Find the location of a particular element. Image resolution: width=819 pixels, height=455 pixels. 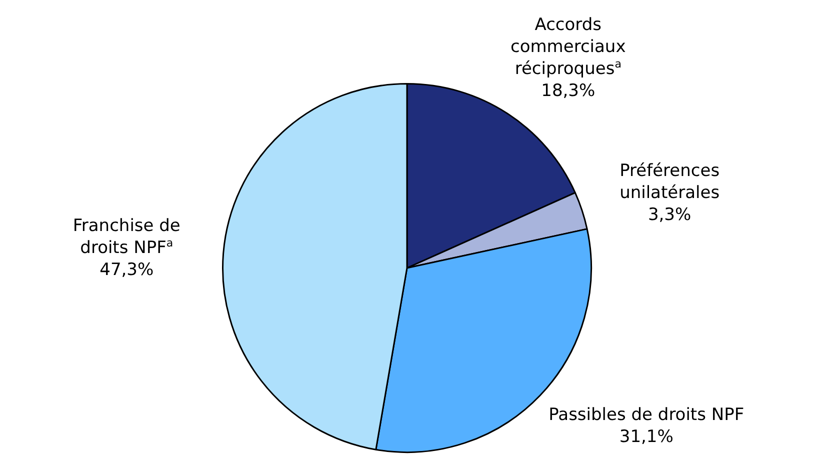

data-label: 18,3% is located at coordinates (568, 90).